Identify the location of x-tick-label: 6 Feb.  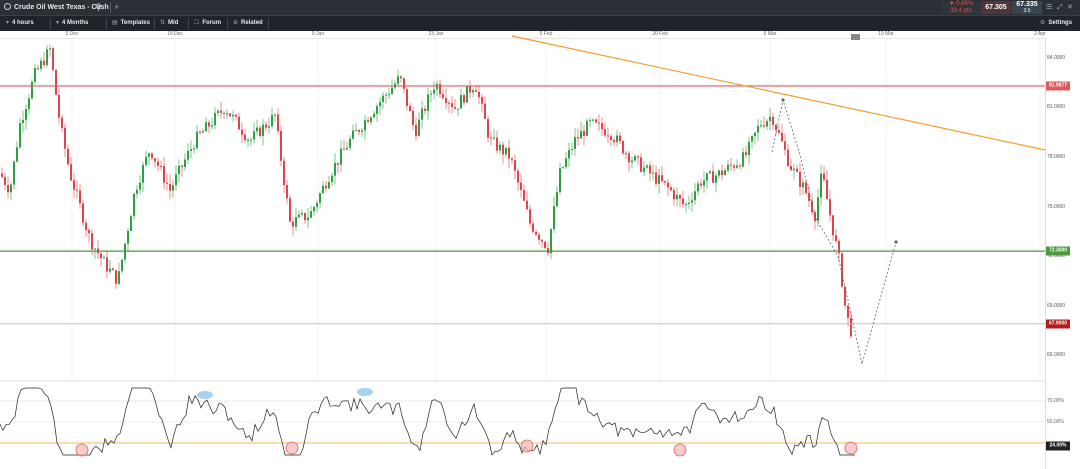
(546, 34).